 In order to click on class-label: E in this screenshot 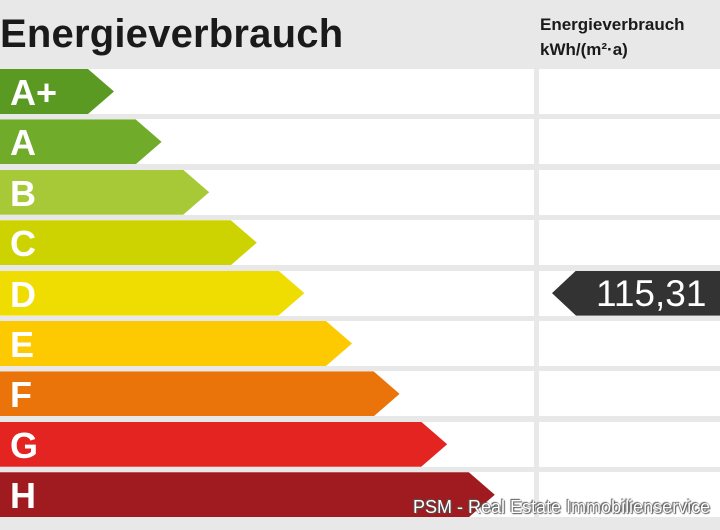, I will do `click(22, 344)`.